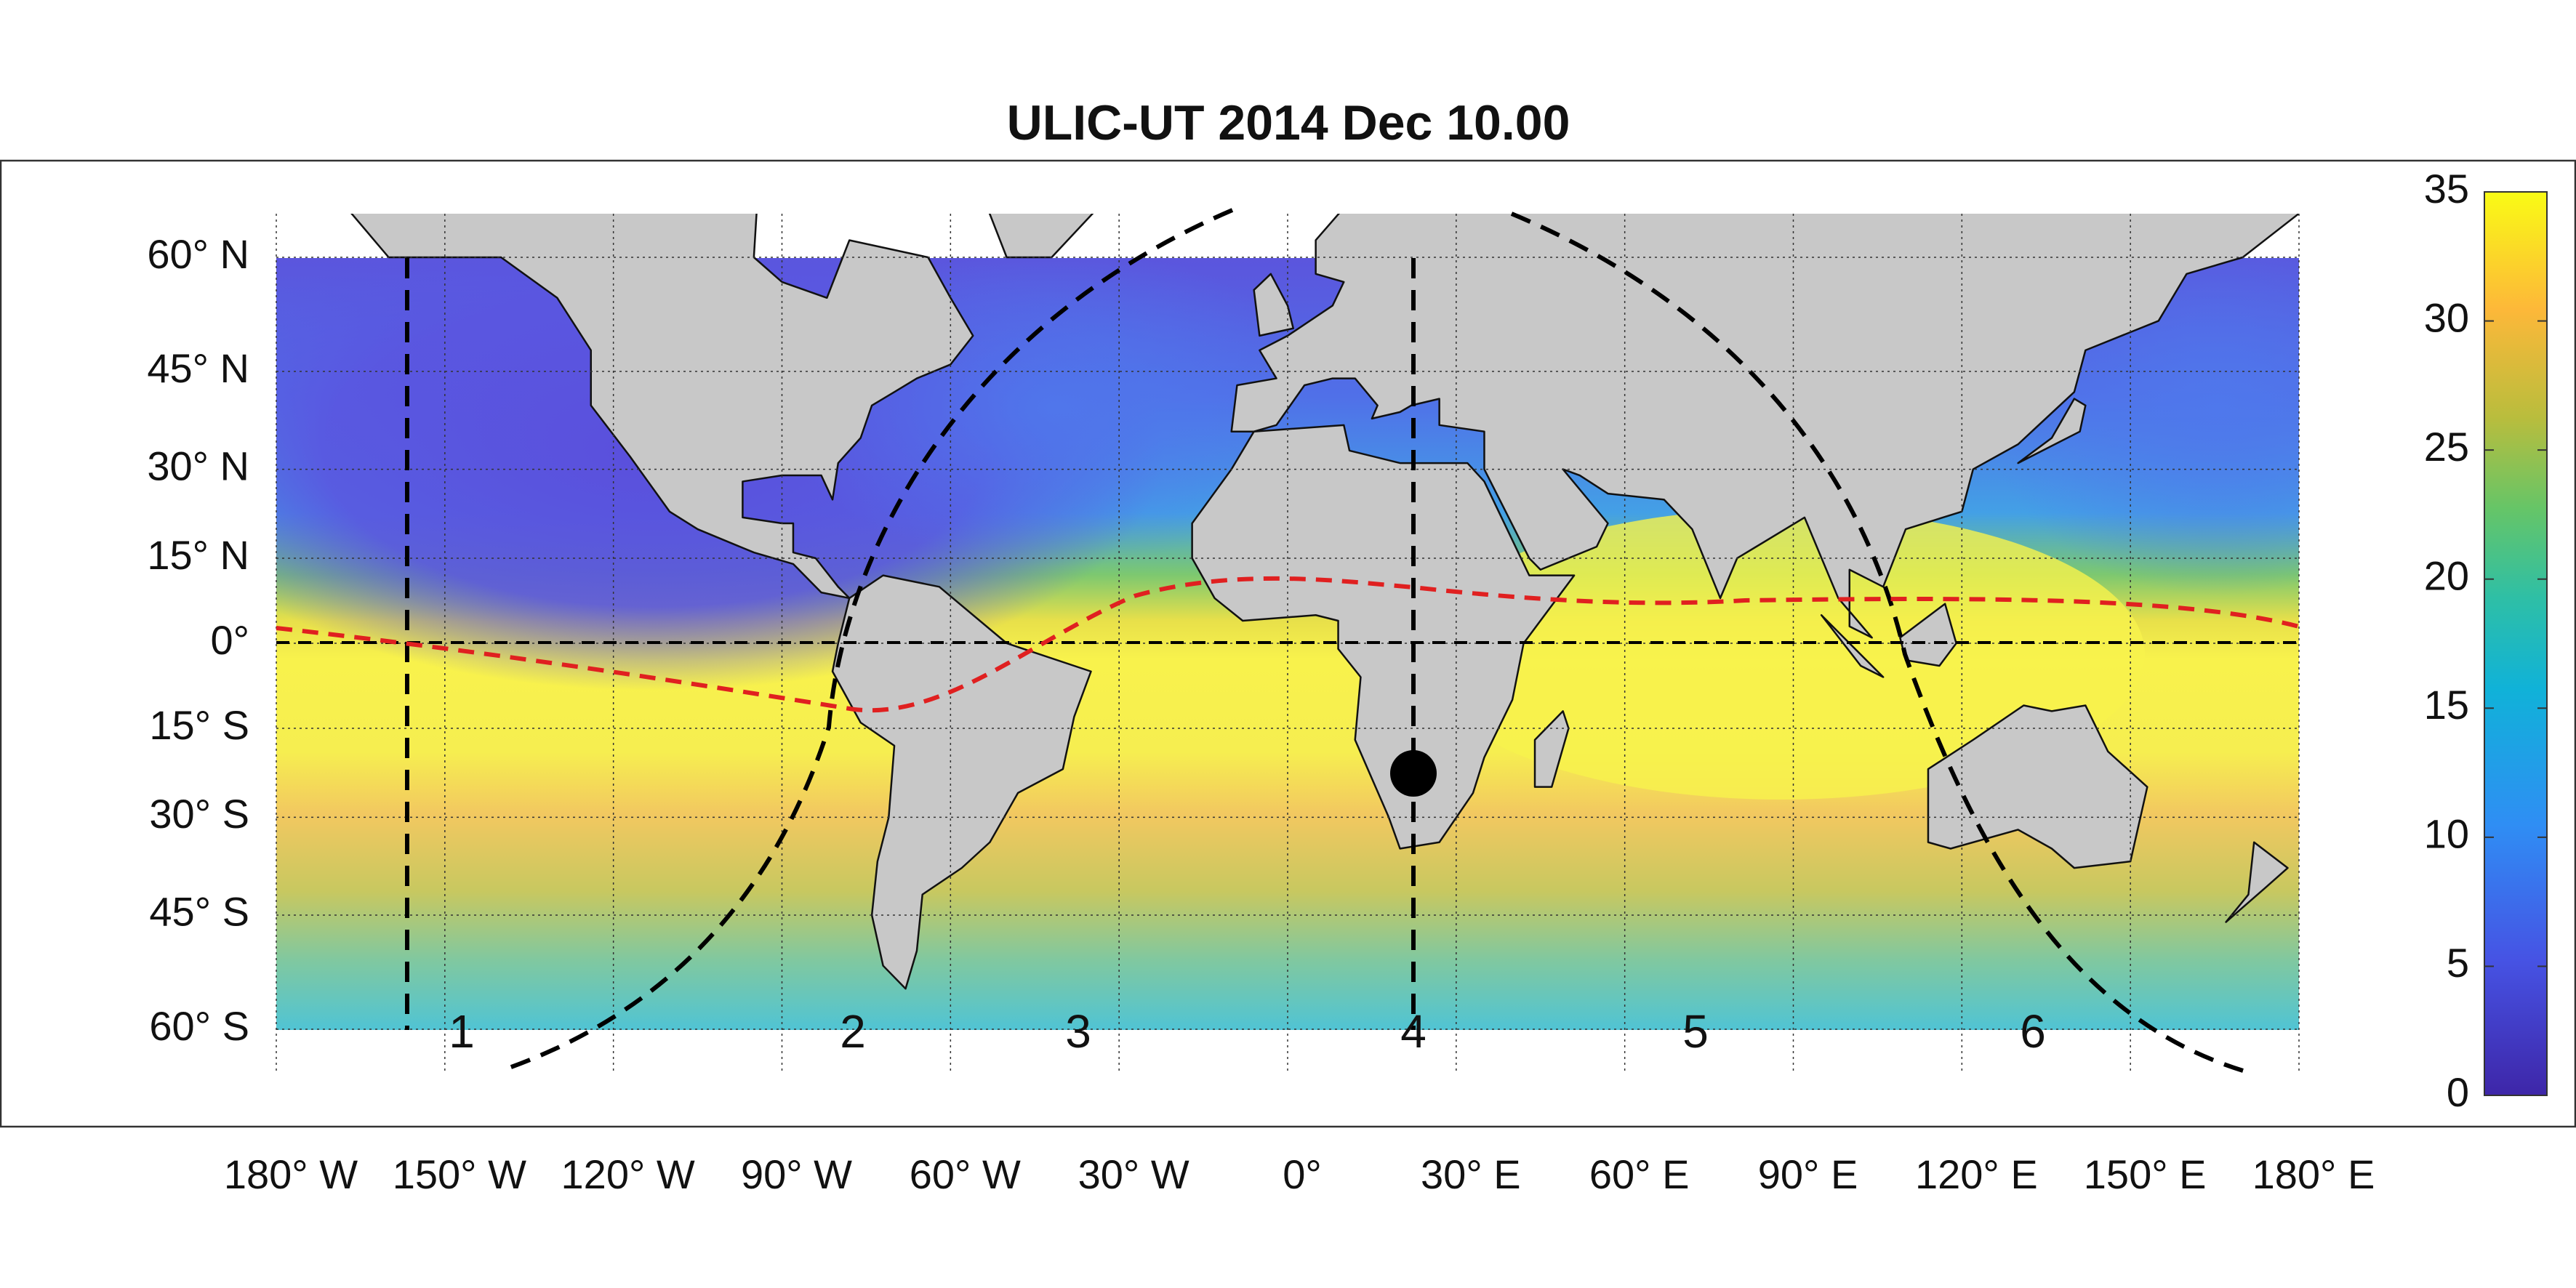 The width and height of the screenshot is (2576, 1288). Describe the element at coordinates (2446, 189) in the screenshot. I see `colorbar-tick-label: 35` at that location.